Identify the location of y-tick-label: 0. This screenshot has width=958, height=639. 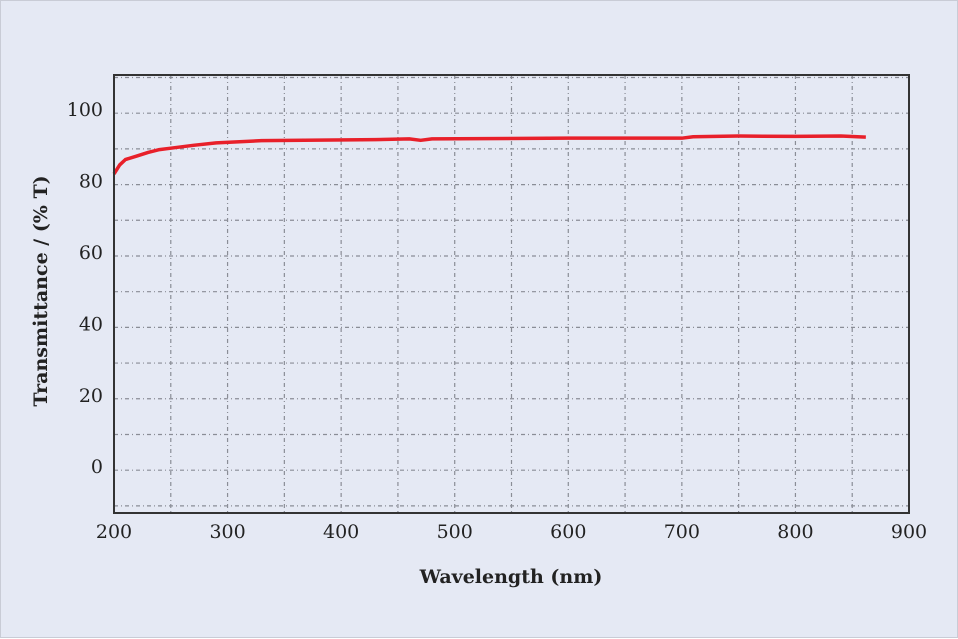
(97, 467).